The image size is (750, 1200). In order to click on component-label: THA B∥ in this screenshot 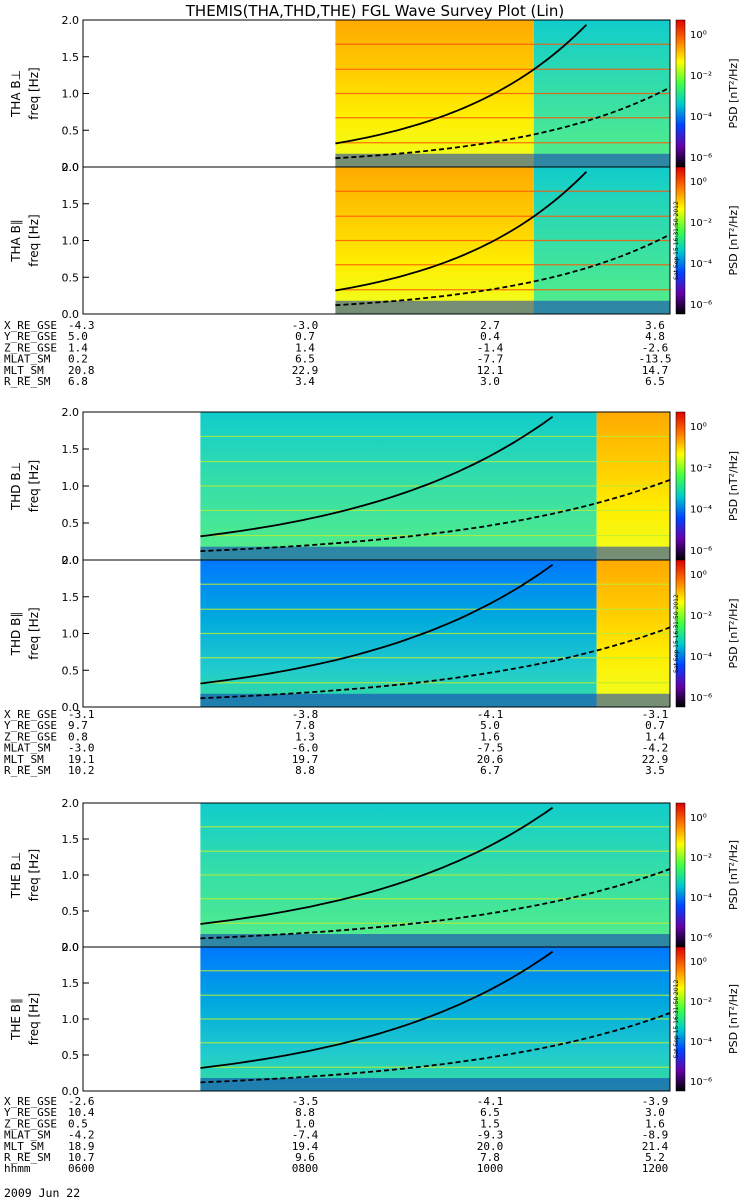, I will do `click(16, 241)`.